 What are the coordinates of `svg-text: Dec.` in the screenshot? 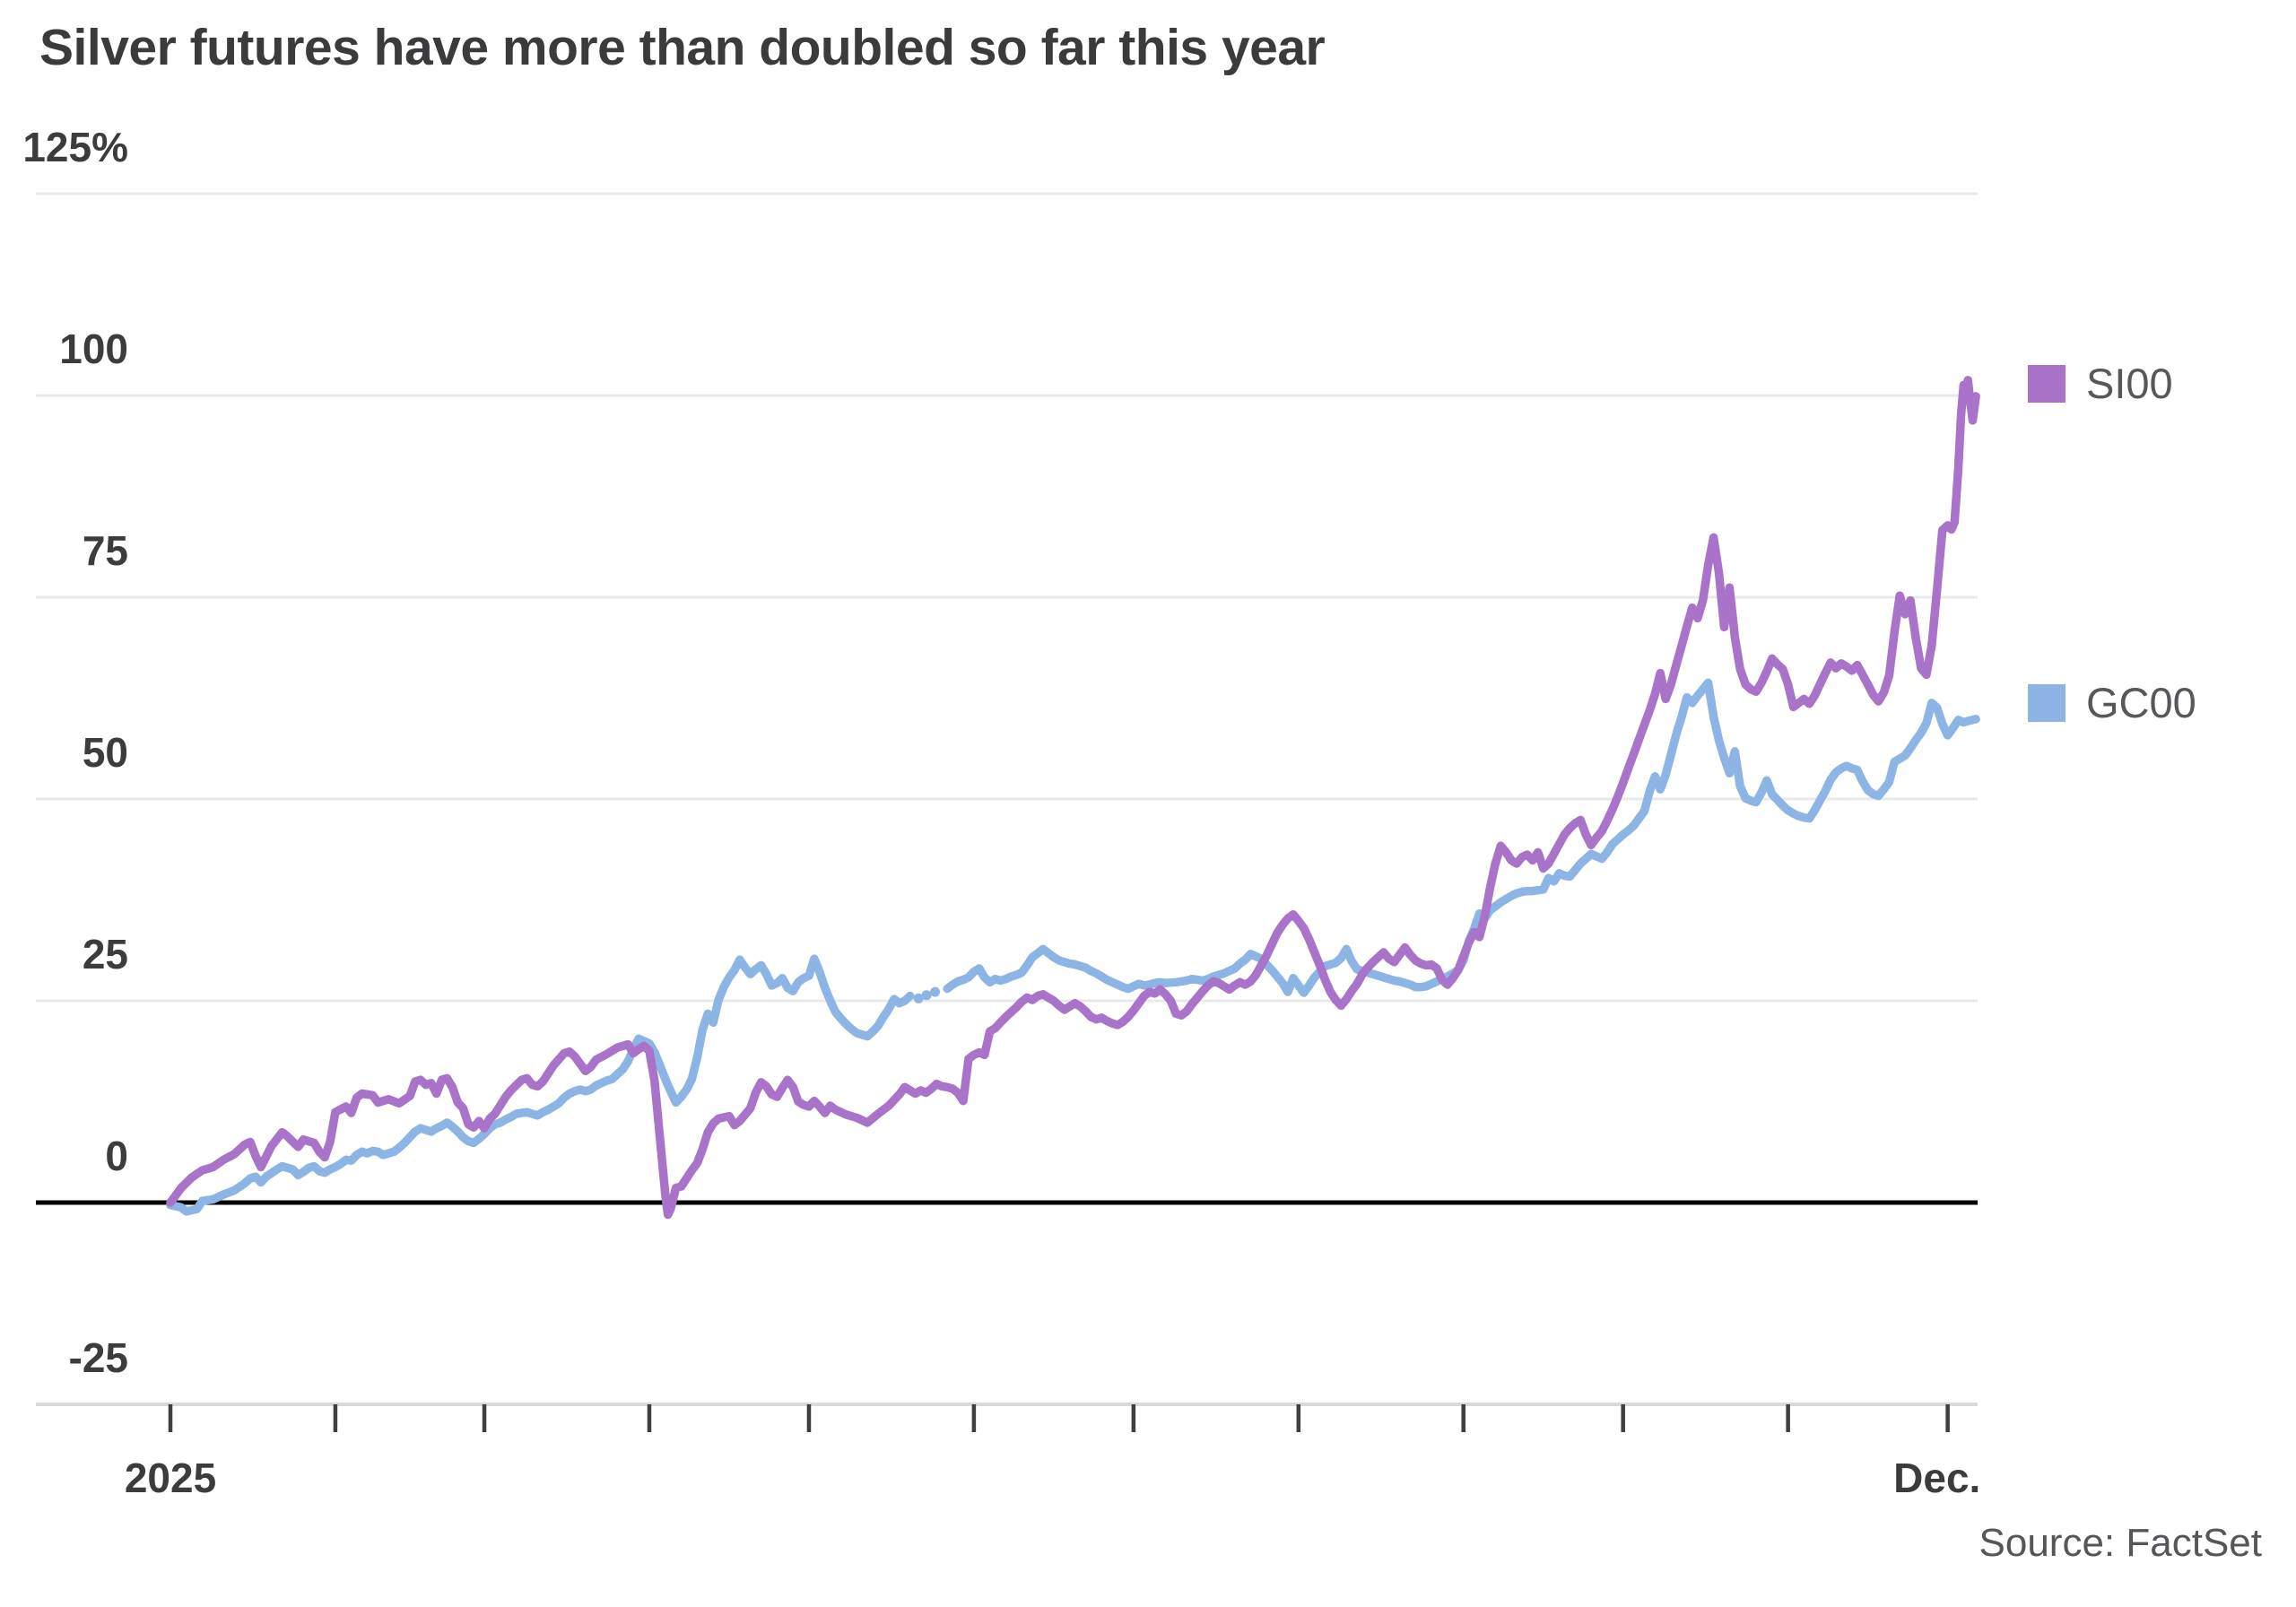 It's located at (1936, 1478).